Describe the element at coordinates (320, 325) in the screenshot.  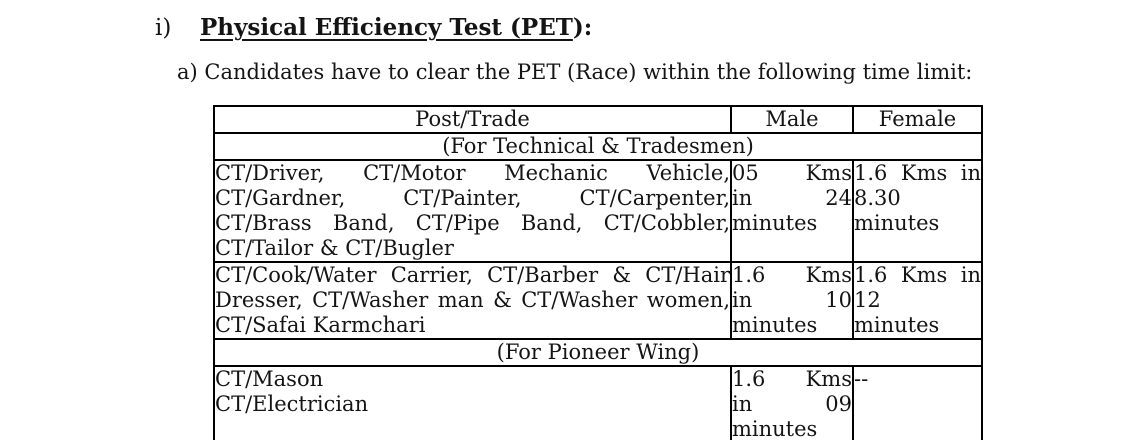
I see `cell-line: CT/Safai Karmchari` at that location.